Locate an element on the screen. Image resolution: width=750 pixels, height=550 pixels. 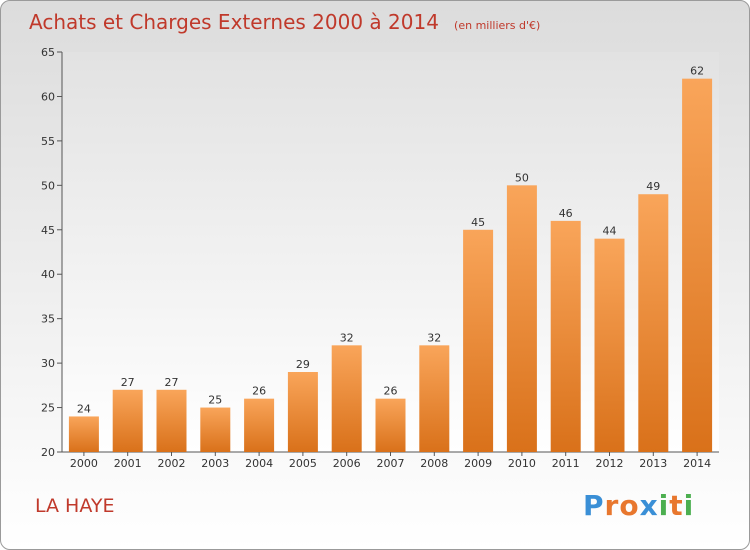
data-label: 49 is located at coordinates (653, 186).